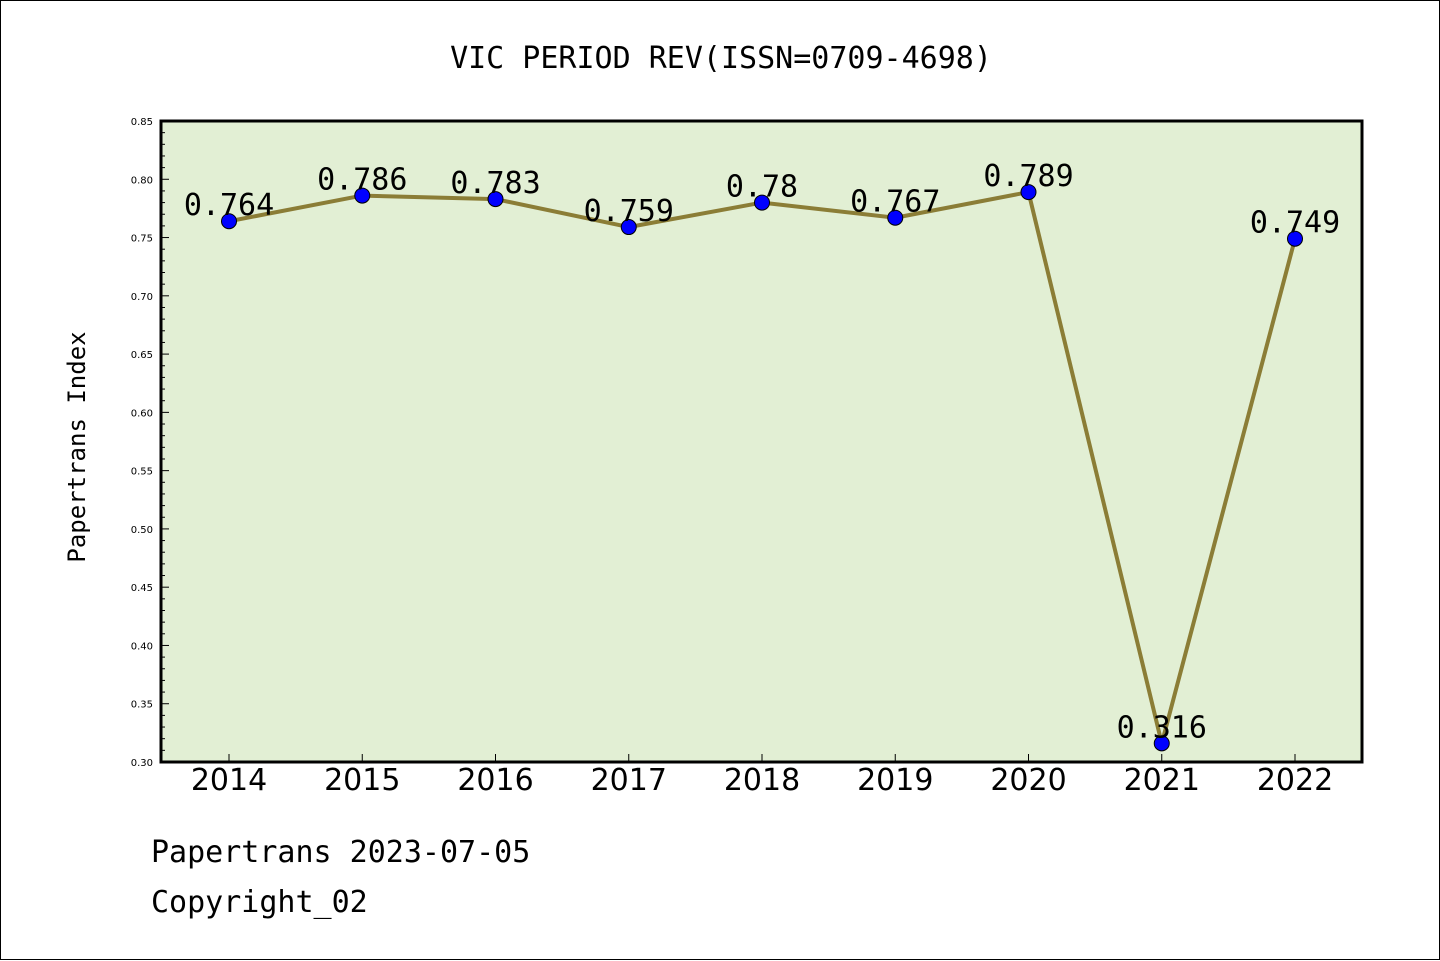 The height and width of the screenshot is (961, 1440). Describe the element at coordinates (142, 588) in the screenshot. I see `y-tick-label: 0.45` at that location.